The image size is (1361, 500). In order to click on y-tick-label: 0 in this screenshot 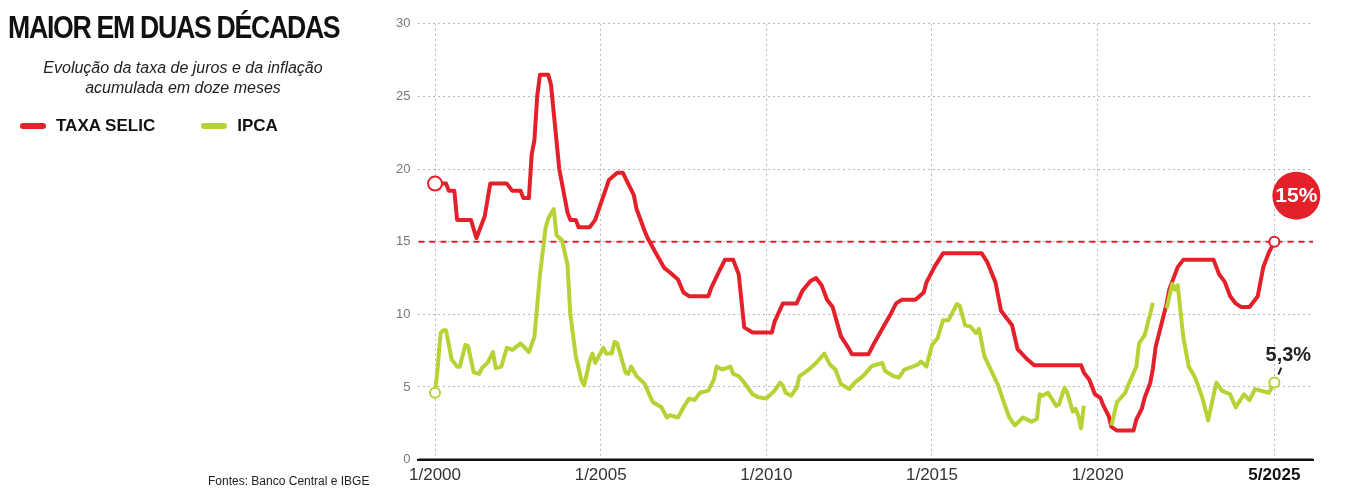, I will do `click(407, 459)`.